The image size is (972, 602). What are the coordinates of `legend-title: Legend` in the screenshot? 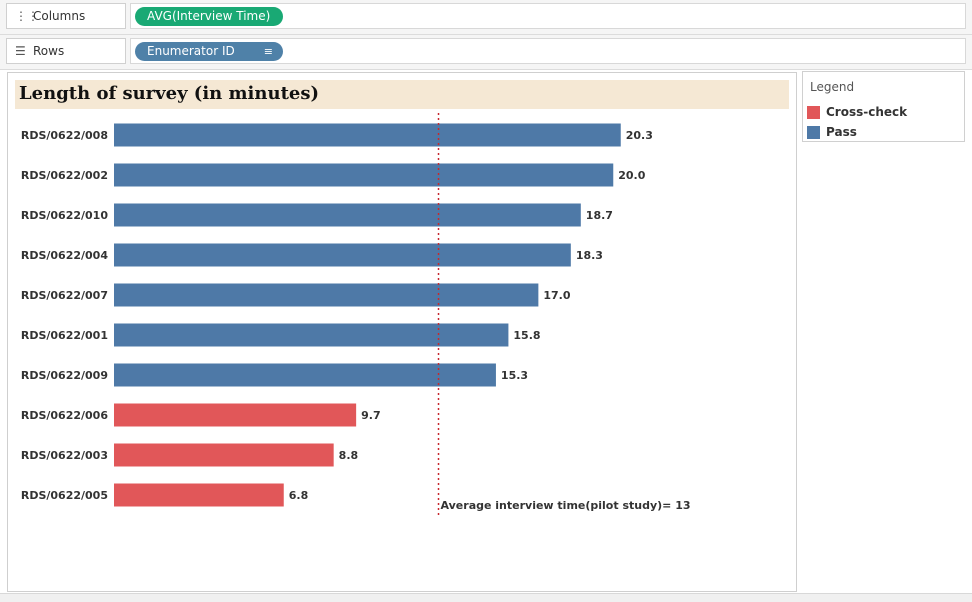 It's located at (832, 87).